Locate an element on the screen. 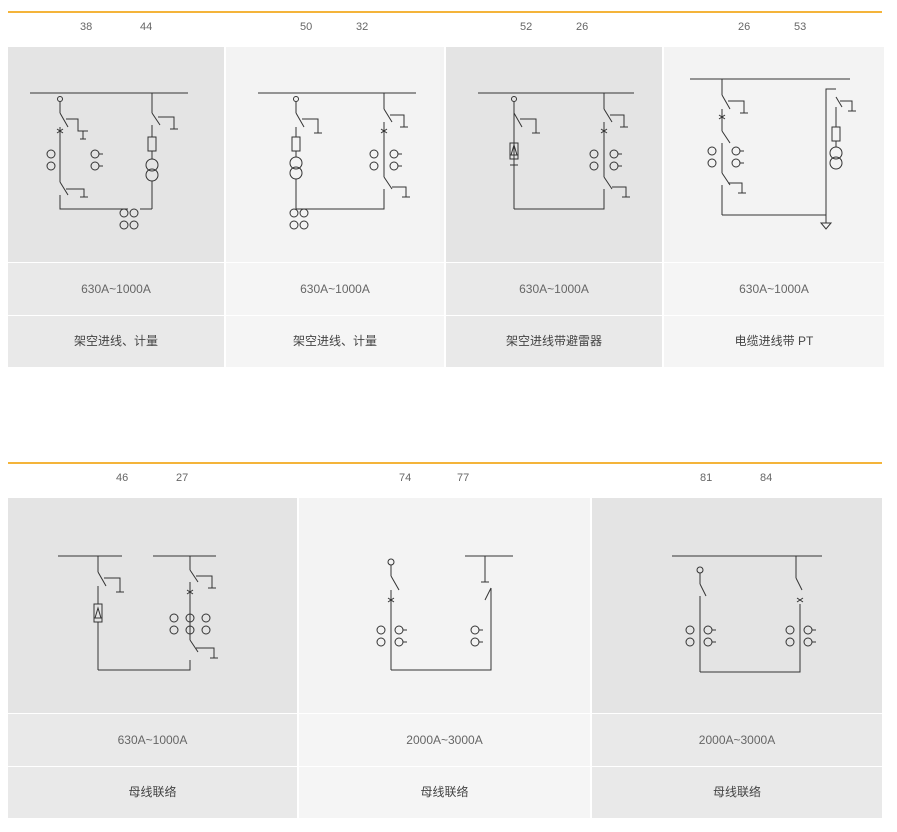  scheme-num-b: 26 is located at coordinates (582, 27).